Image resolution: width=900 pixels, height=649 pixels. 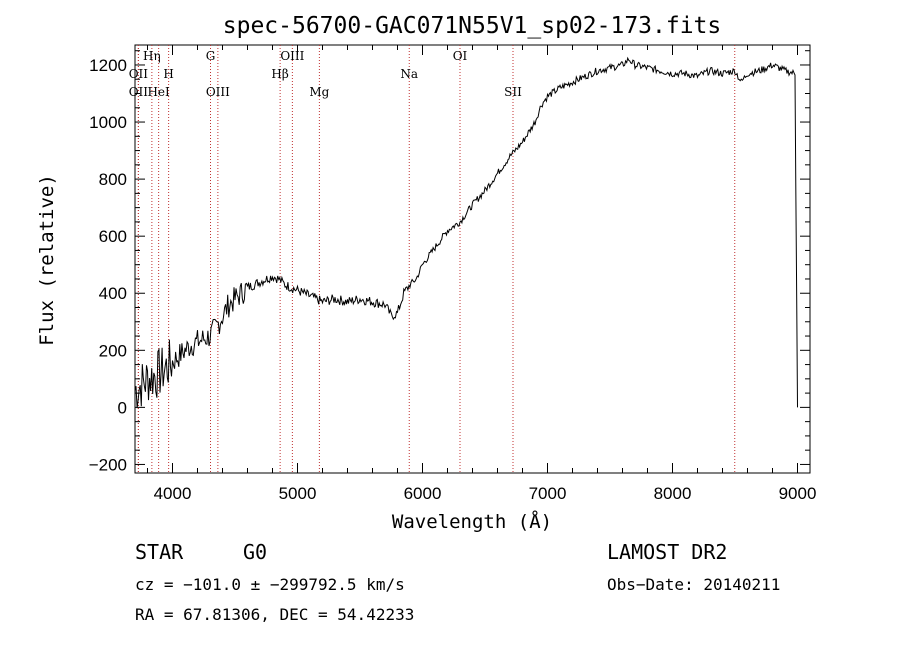 I want to click on survey-name: LAMOST DR2, so click(x=667, y=552).